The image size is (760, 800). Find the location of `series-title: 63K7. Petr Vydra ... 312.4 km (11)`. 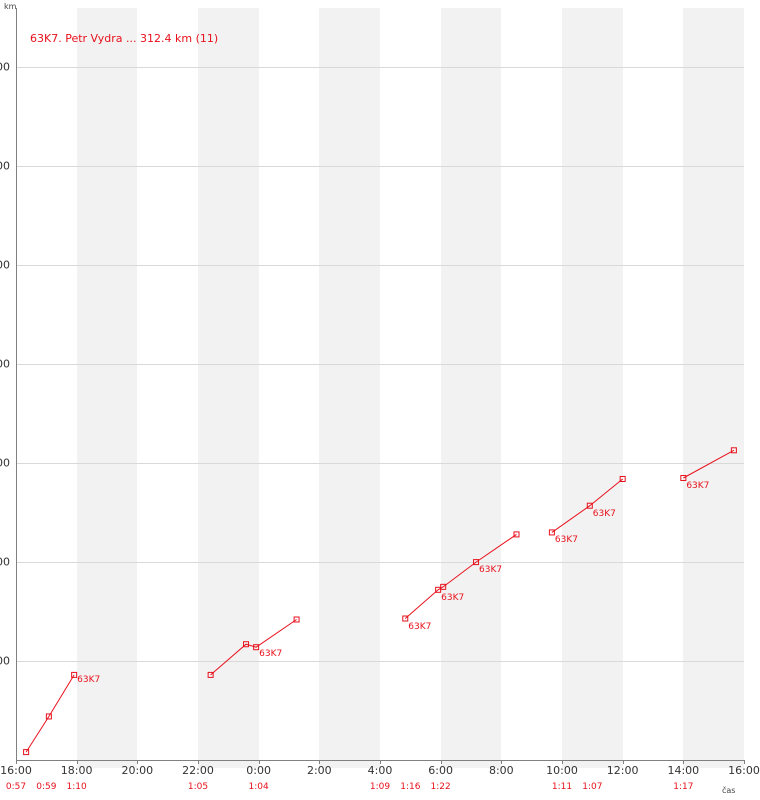

series-title: 63K7. Petr Vydra ... 312.4 km (11) is located at coordinates (124, 38).